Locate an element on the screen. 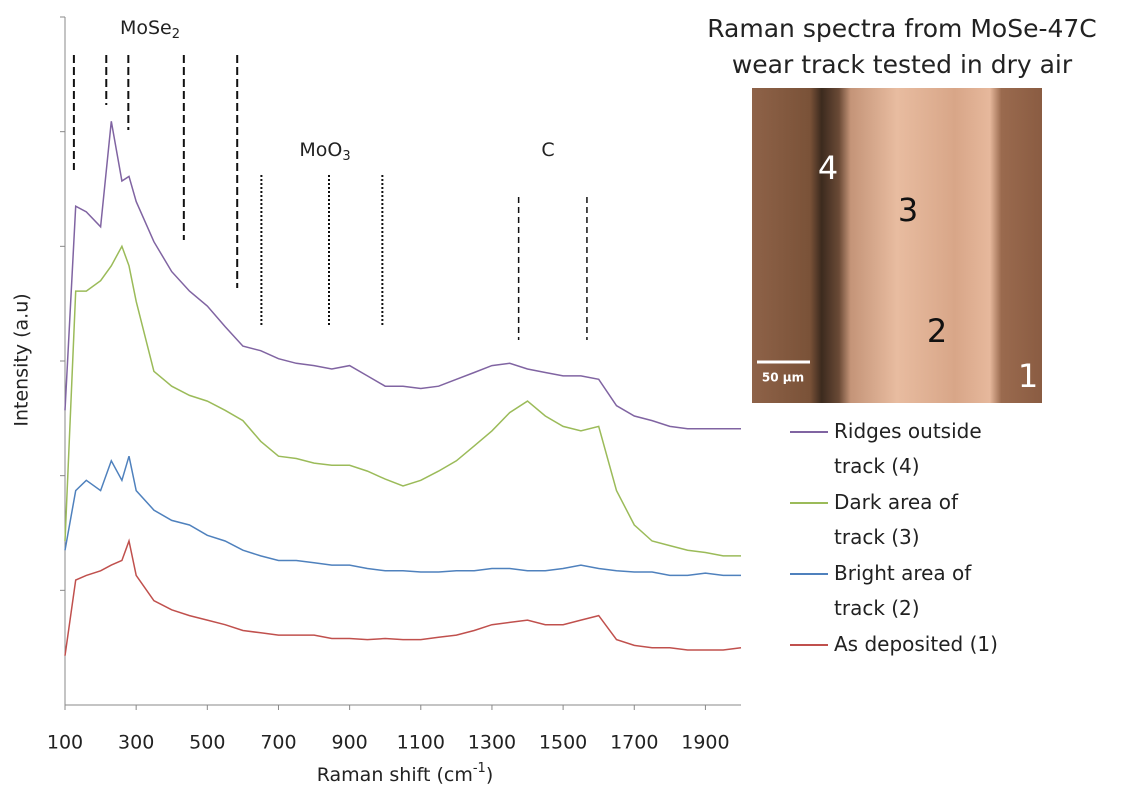  x-tick-label: 1100 is located at coordinates (421, 743).